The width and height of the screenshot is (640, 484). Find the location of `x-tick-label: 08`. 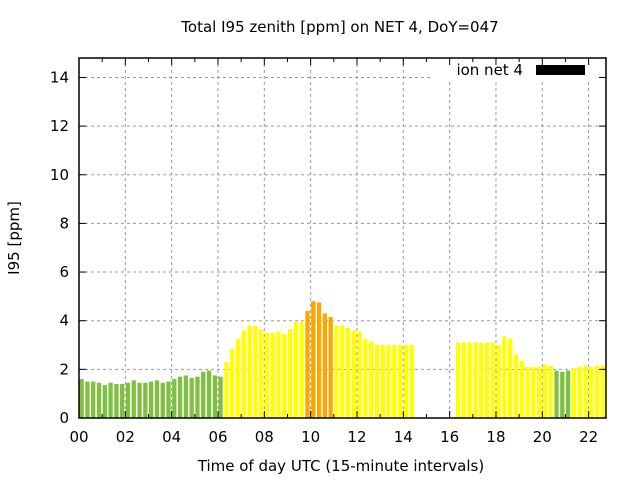

x-tick-label: 08 is located at coordinates (264, 437).